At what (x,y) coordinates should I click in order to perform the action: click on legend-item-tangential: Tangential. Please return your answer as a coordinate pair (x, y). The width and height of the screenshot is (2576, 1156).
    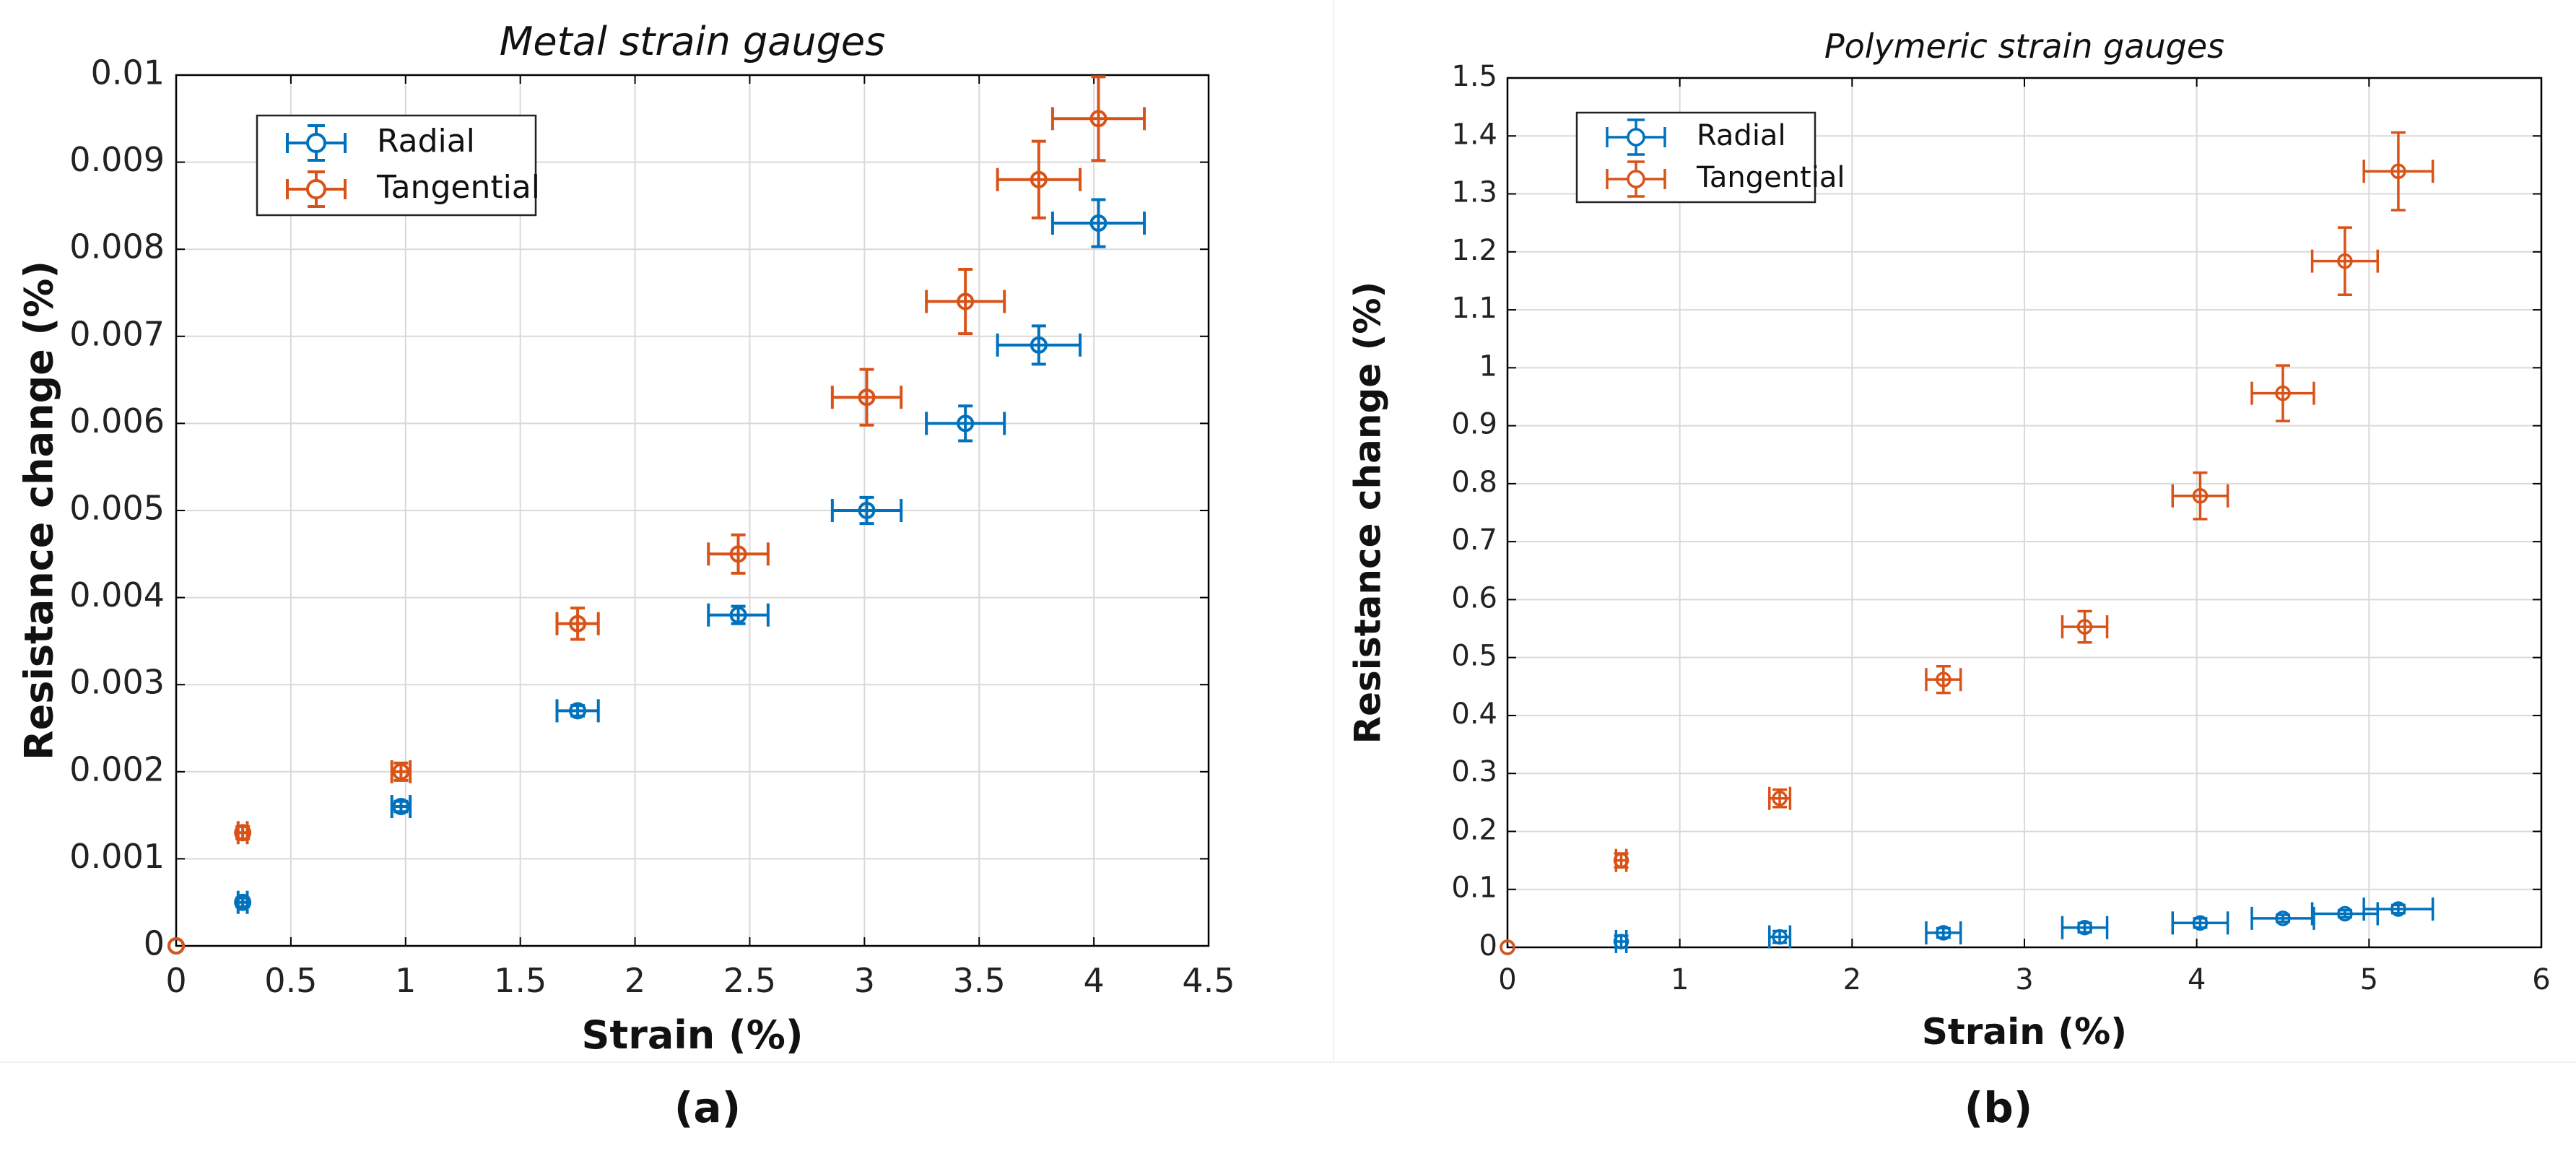
    Looking at the image, I should click on (1726, 179).